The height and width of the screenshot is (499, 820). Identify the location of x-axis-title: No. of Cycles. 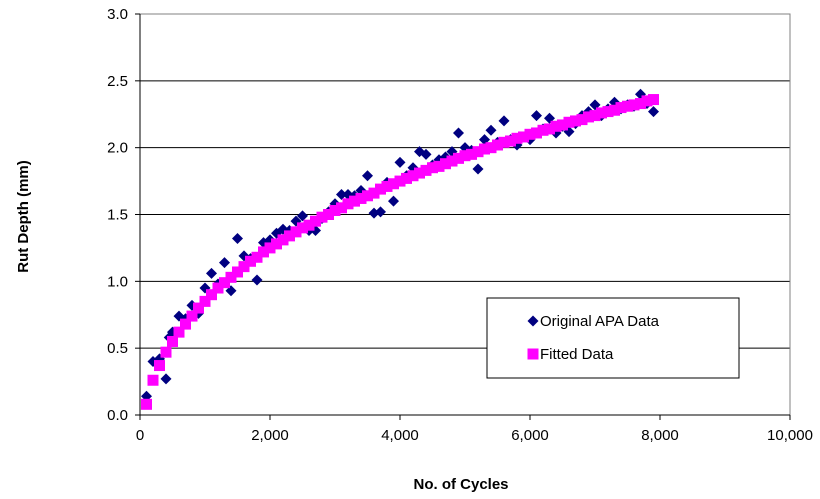
(460, 484).